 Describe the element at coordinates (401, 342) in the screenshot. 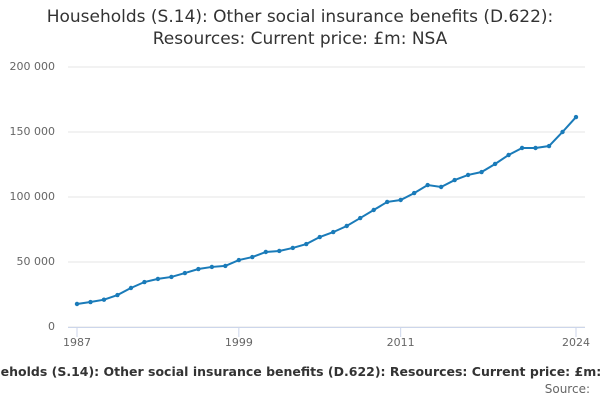

I see `x-tick-label: 2011` at that location.